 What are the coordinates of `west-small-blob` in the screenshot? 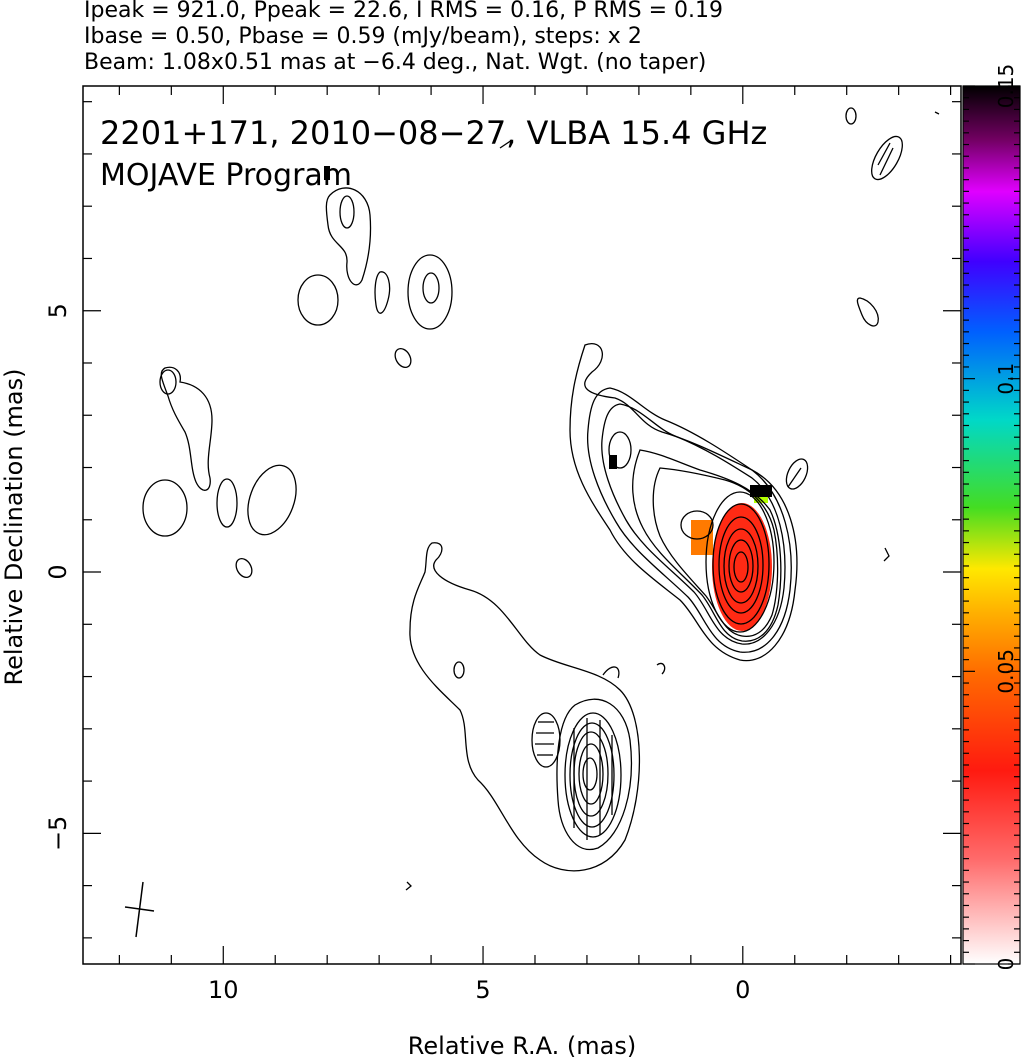 It's located at (403, 358).